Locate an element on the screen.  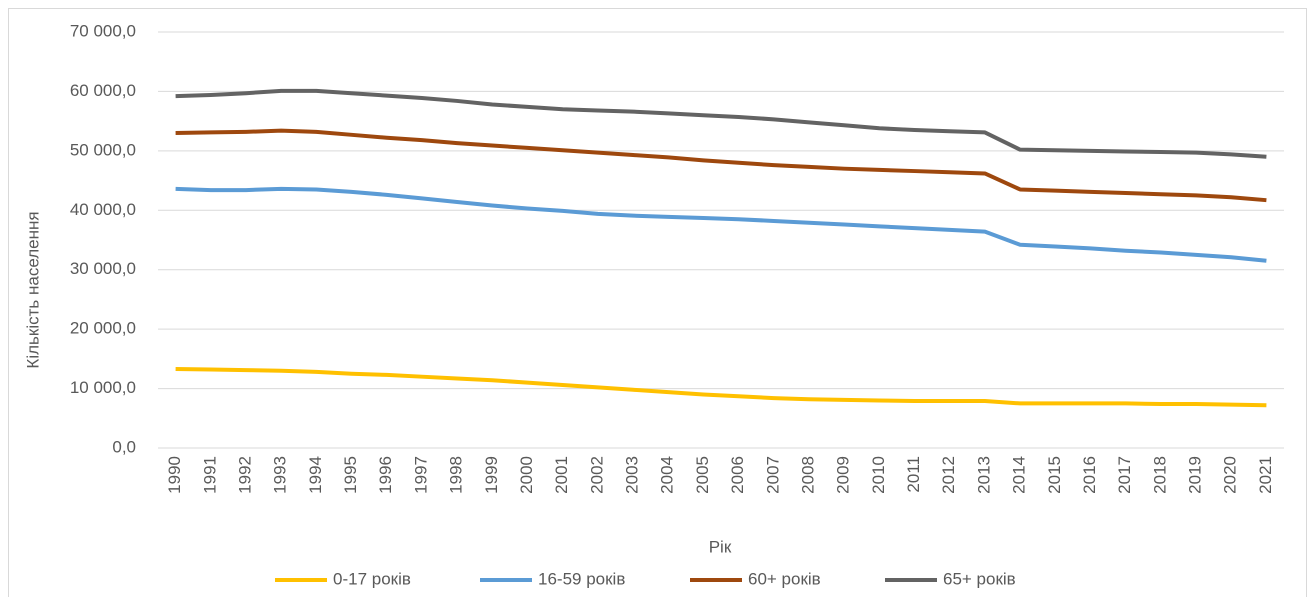
x-tick-label: 2001 is located at coordinates (561, 475).